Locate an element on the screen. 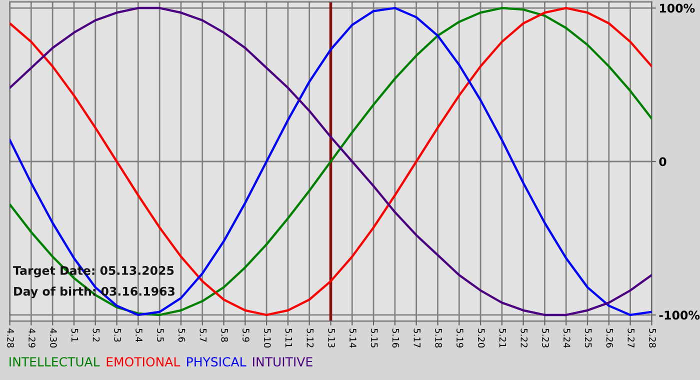 The image size is (700, 380). x-tick-label: 5.26 is located at coordinates (610, 338).